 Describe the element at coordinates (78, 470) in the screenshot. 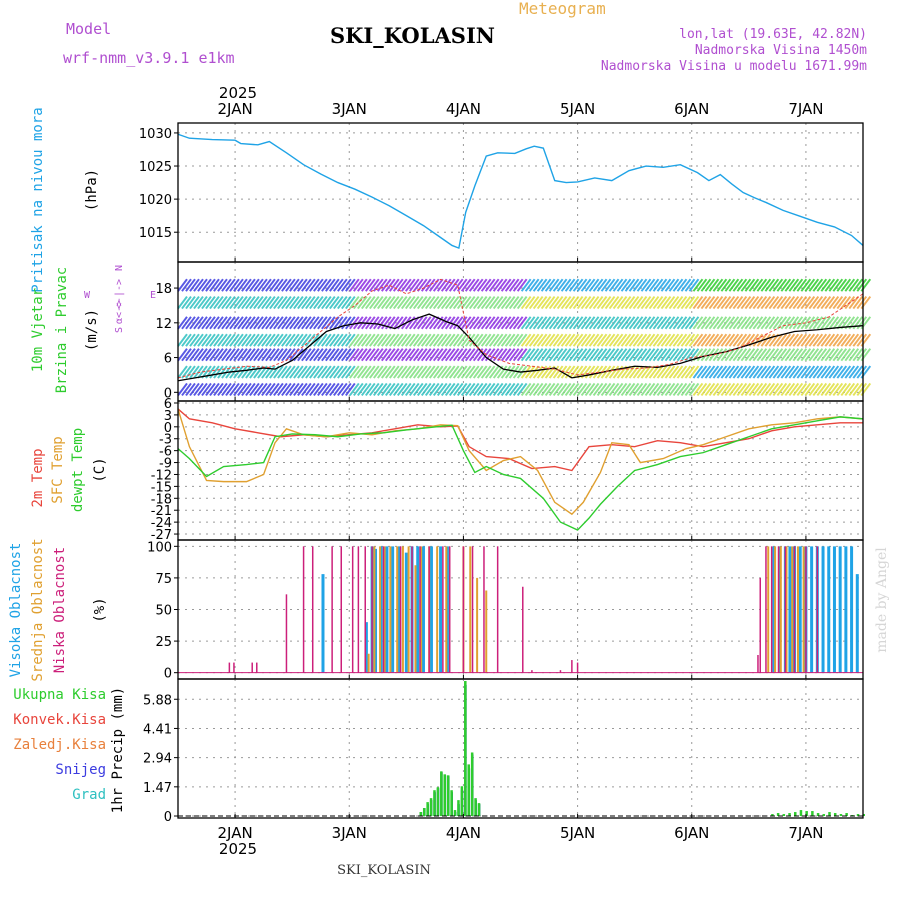

I see `temp-ylabel-group-3: dewpt Temp` at that location.